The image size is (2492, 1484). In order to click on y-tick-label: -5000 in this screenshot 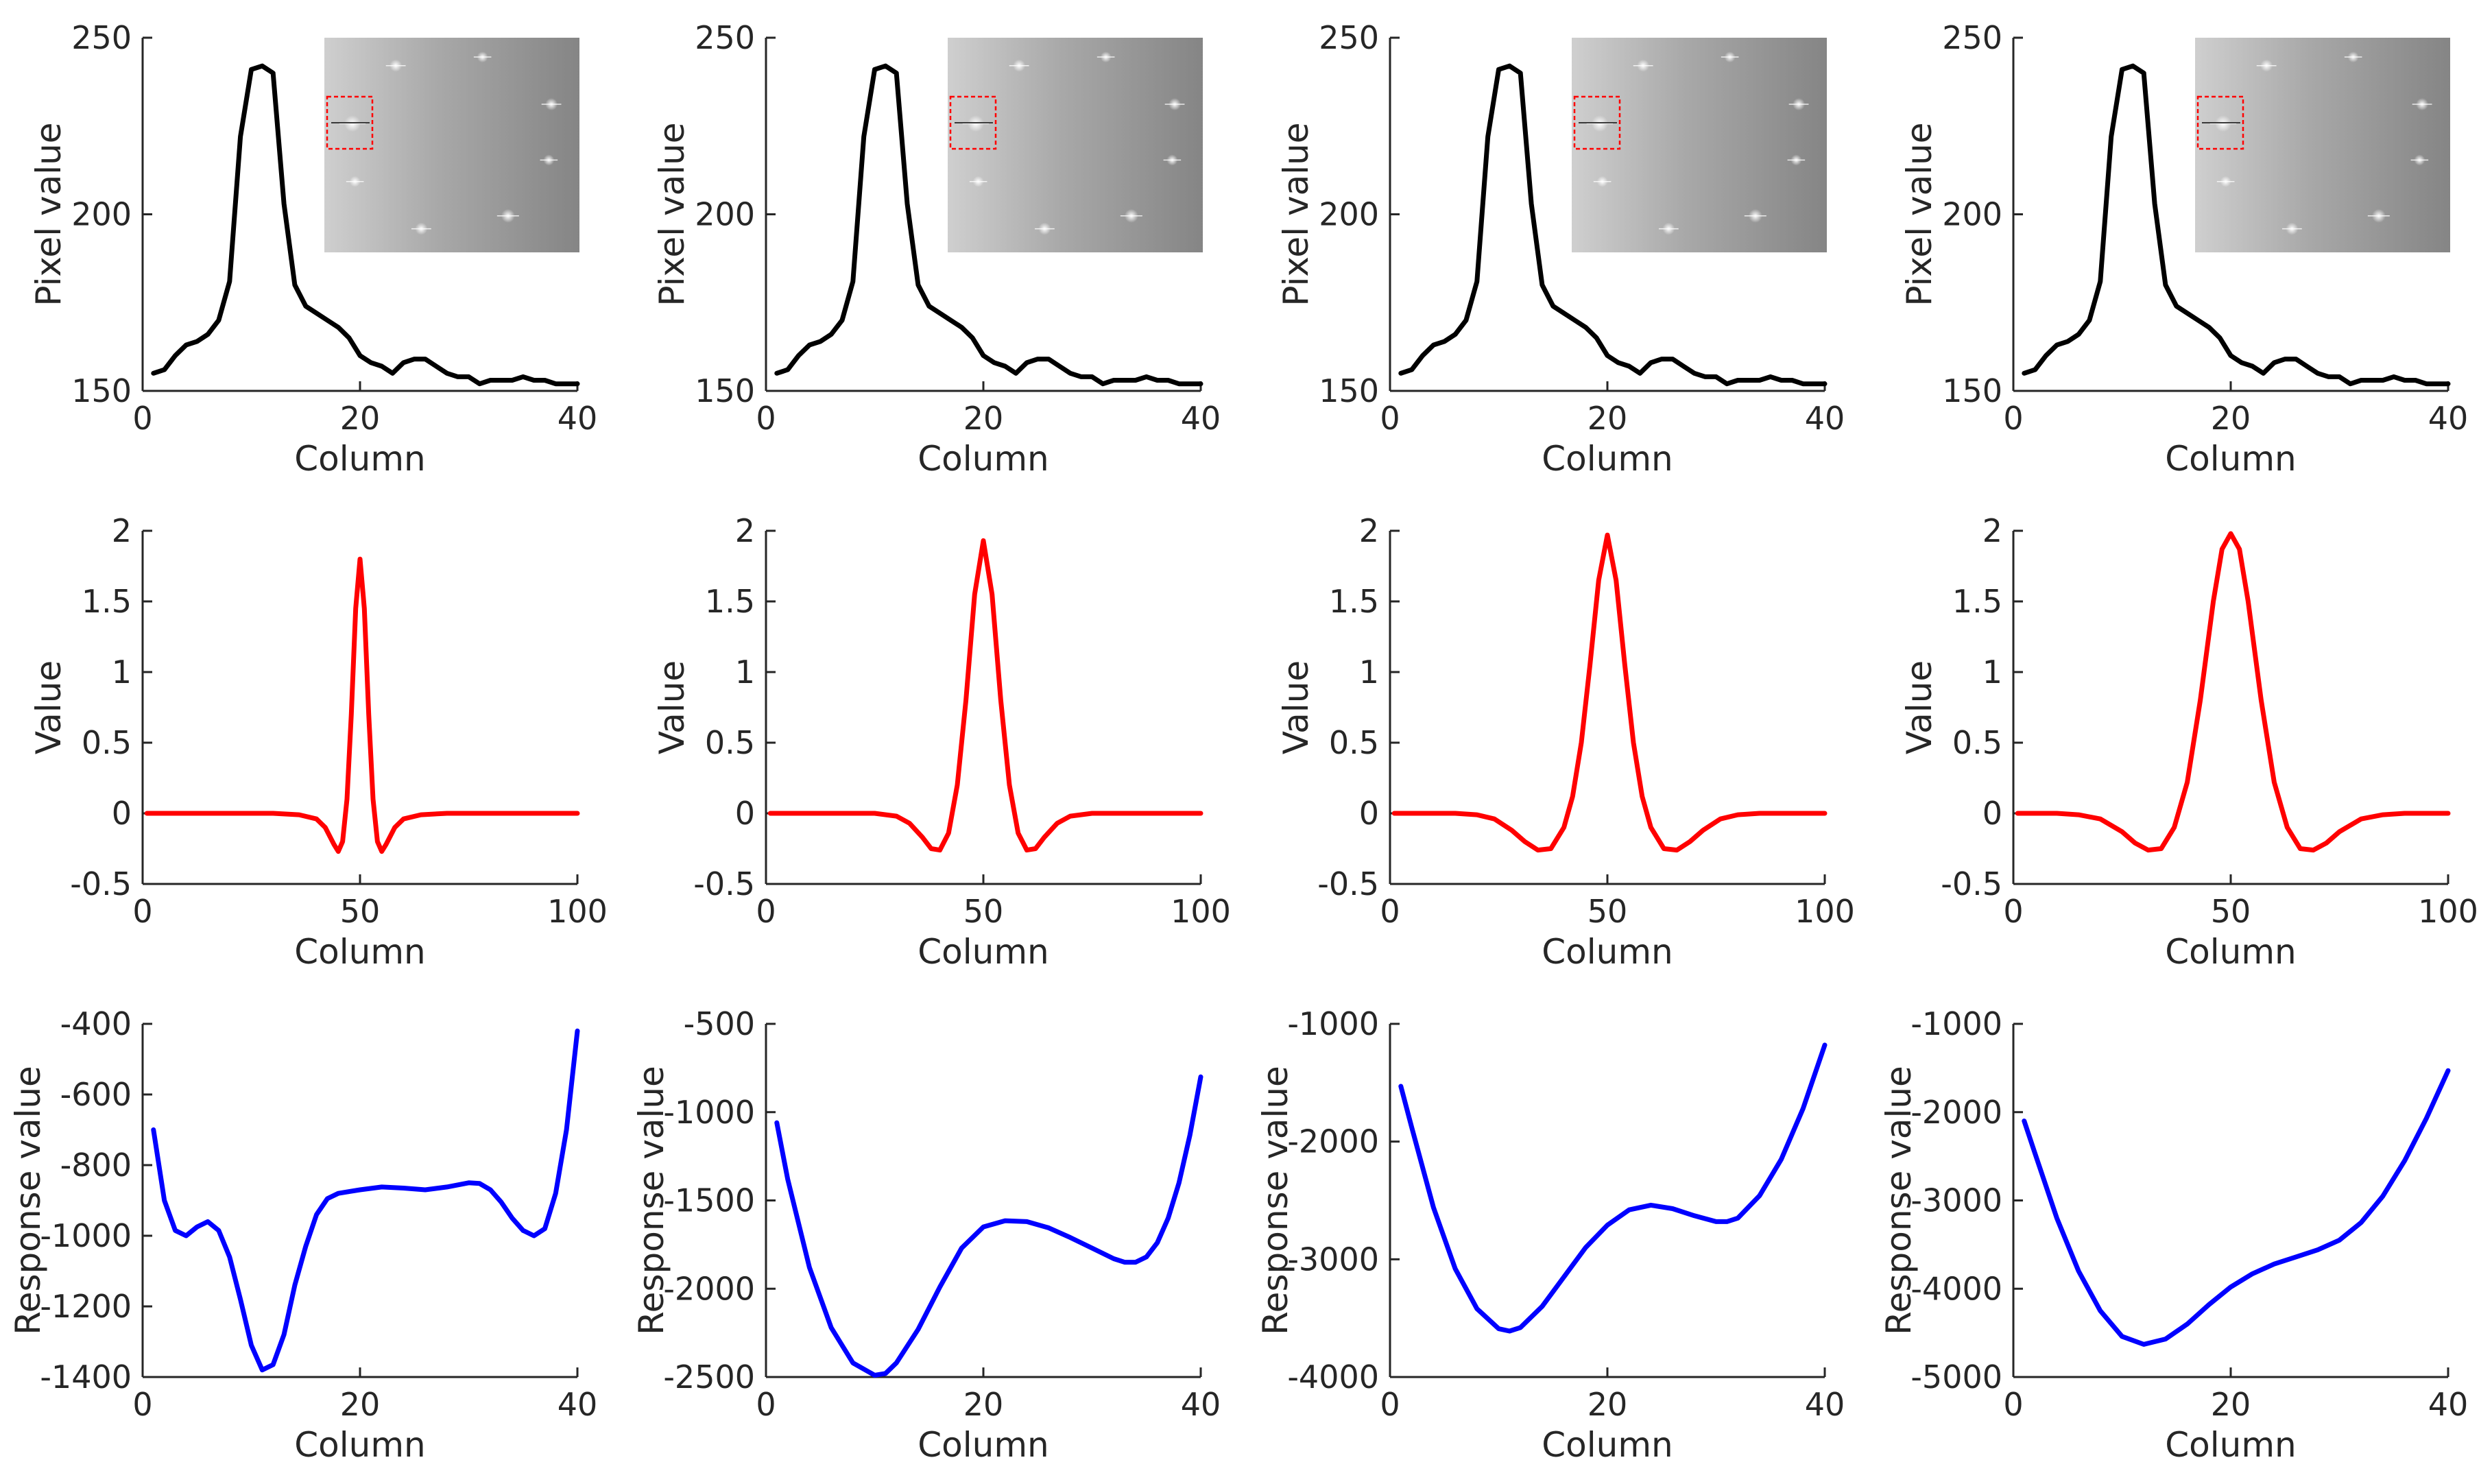, I will do `click(1956, 1377)`.